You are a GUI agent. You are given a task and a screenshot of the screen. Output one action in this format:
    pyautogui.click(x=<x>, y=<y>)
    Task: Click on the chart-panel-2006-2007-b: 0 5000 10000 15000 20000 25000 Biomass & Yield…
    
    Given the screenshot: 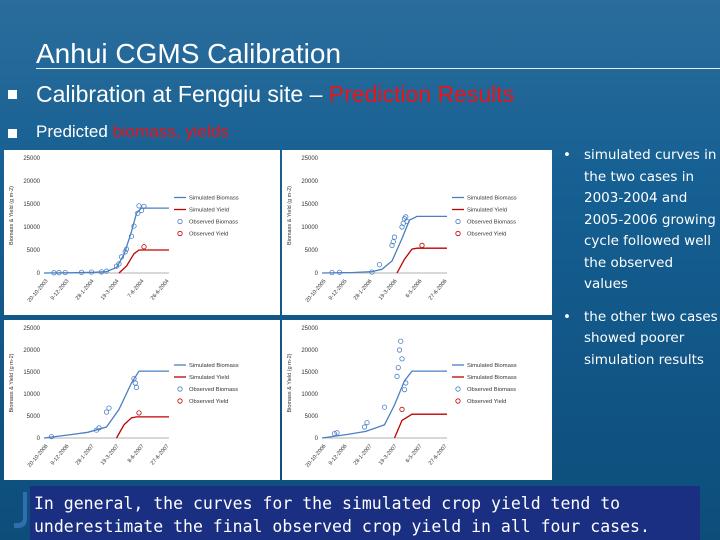 What is the action you would take?
    pyautogui.click(x=417, y=400)
    